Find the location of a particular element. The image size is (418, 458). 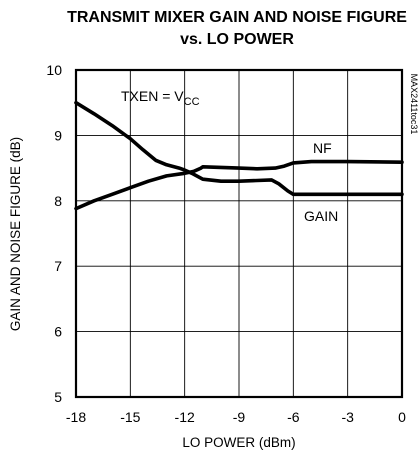

y-tick-label: 5 is located at coordinates (58, 397).